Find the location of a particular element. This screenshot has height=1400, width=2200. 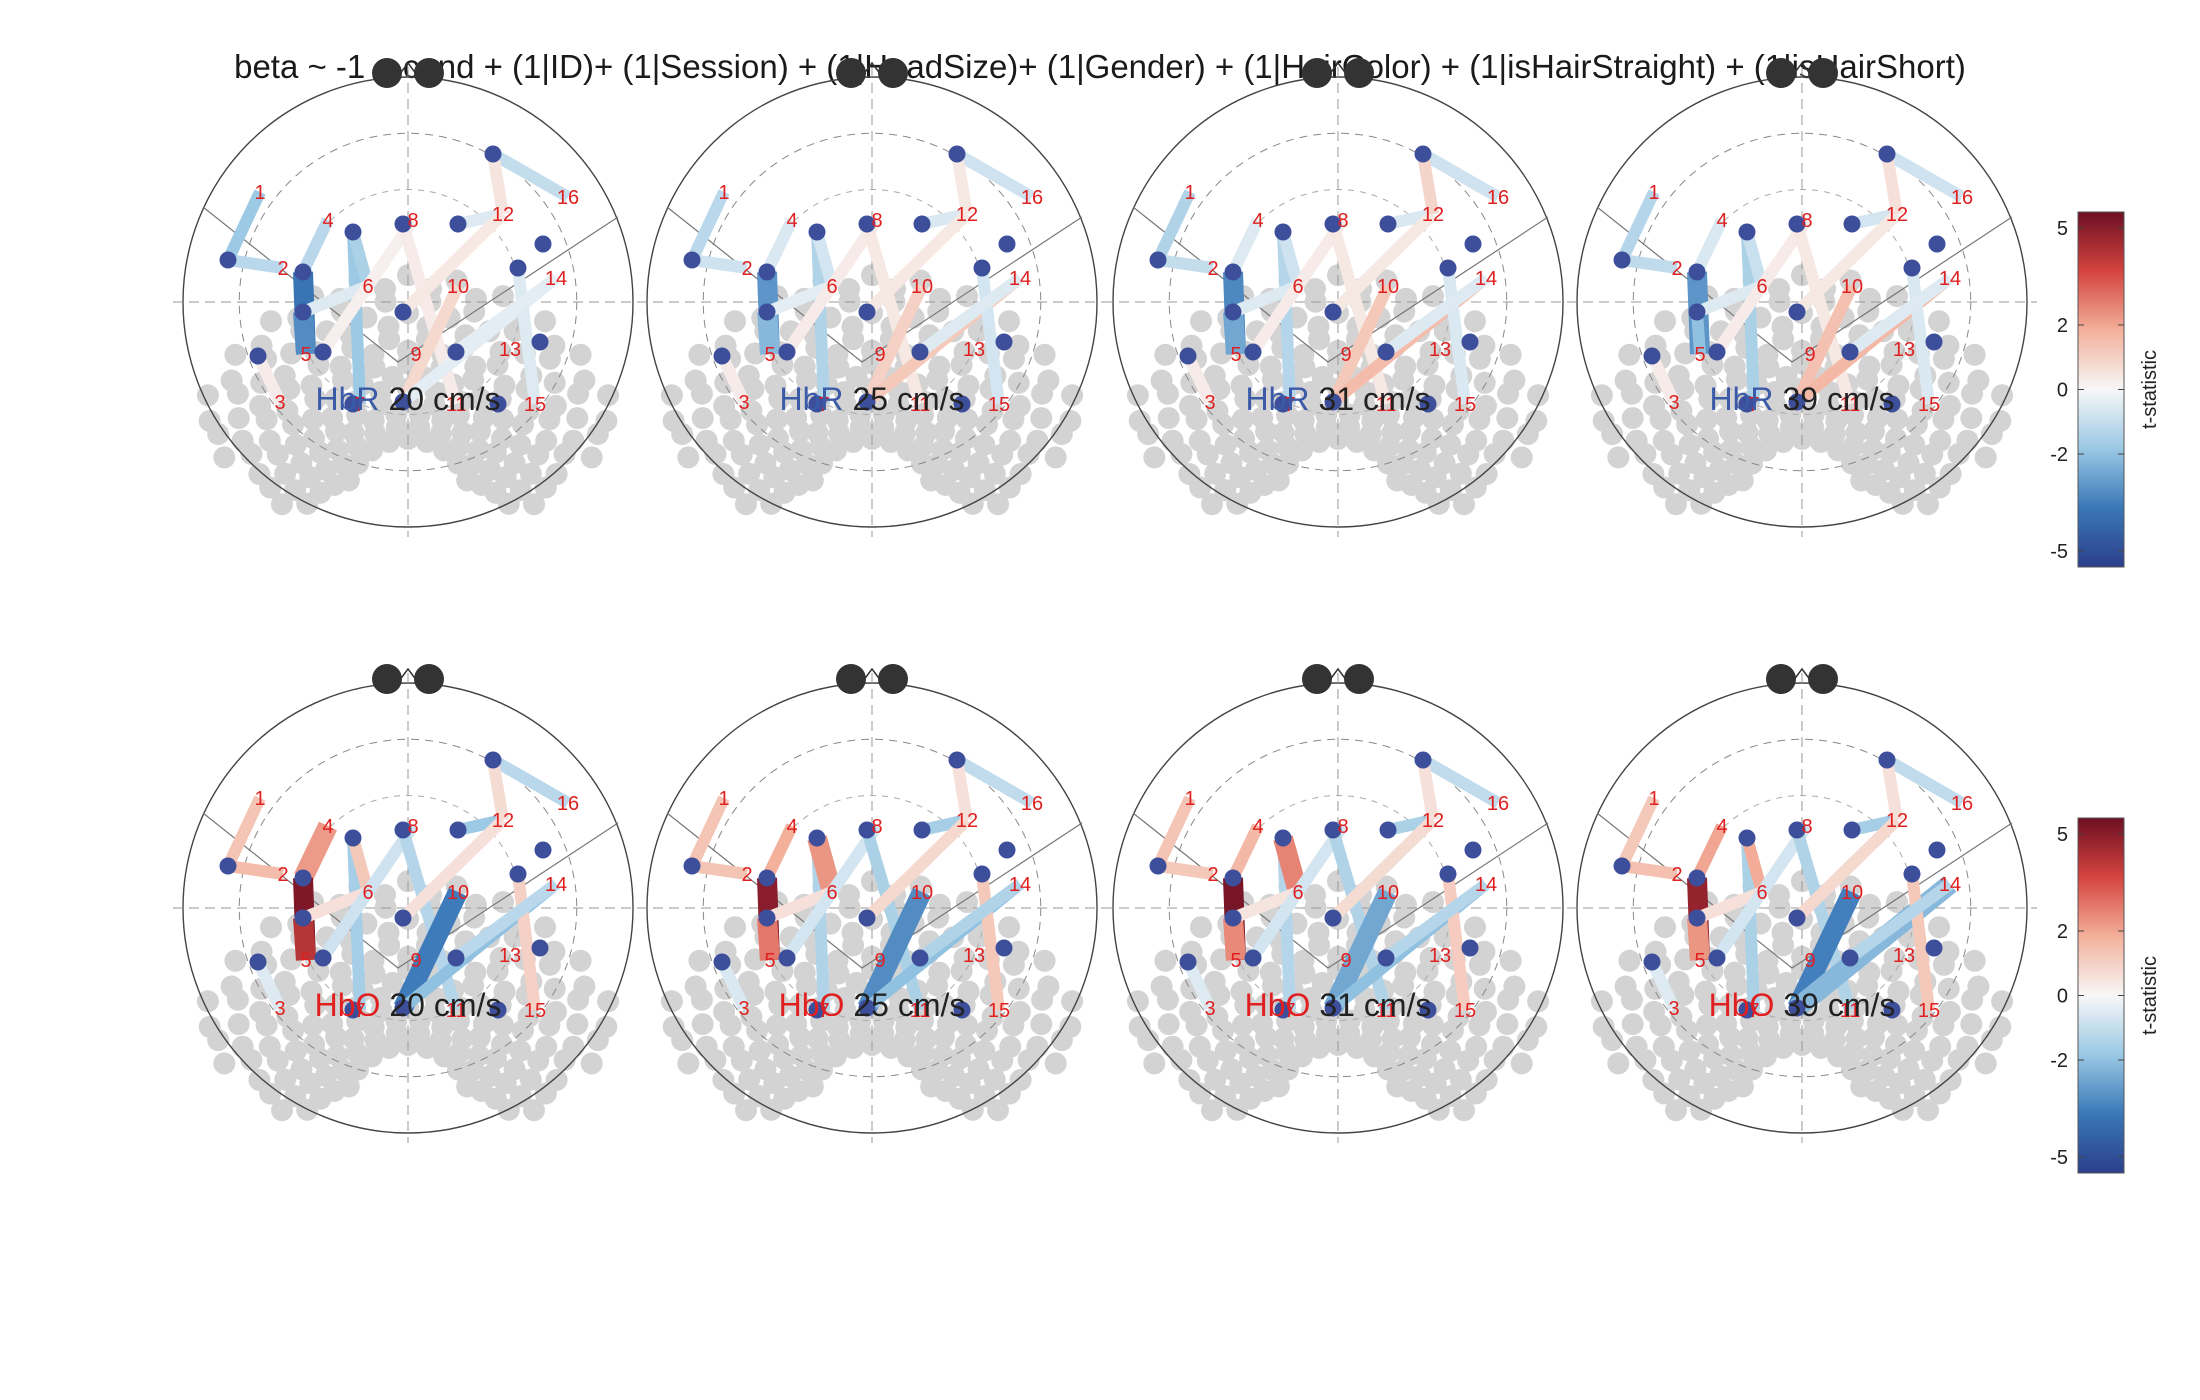

chromophore-label: HbR is located at coordinates (347, 399).